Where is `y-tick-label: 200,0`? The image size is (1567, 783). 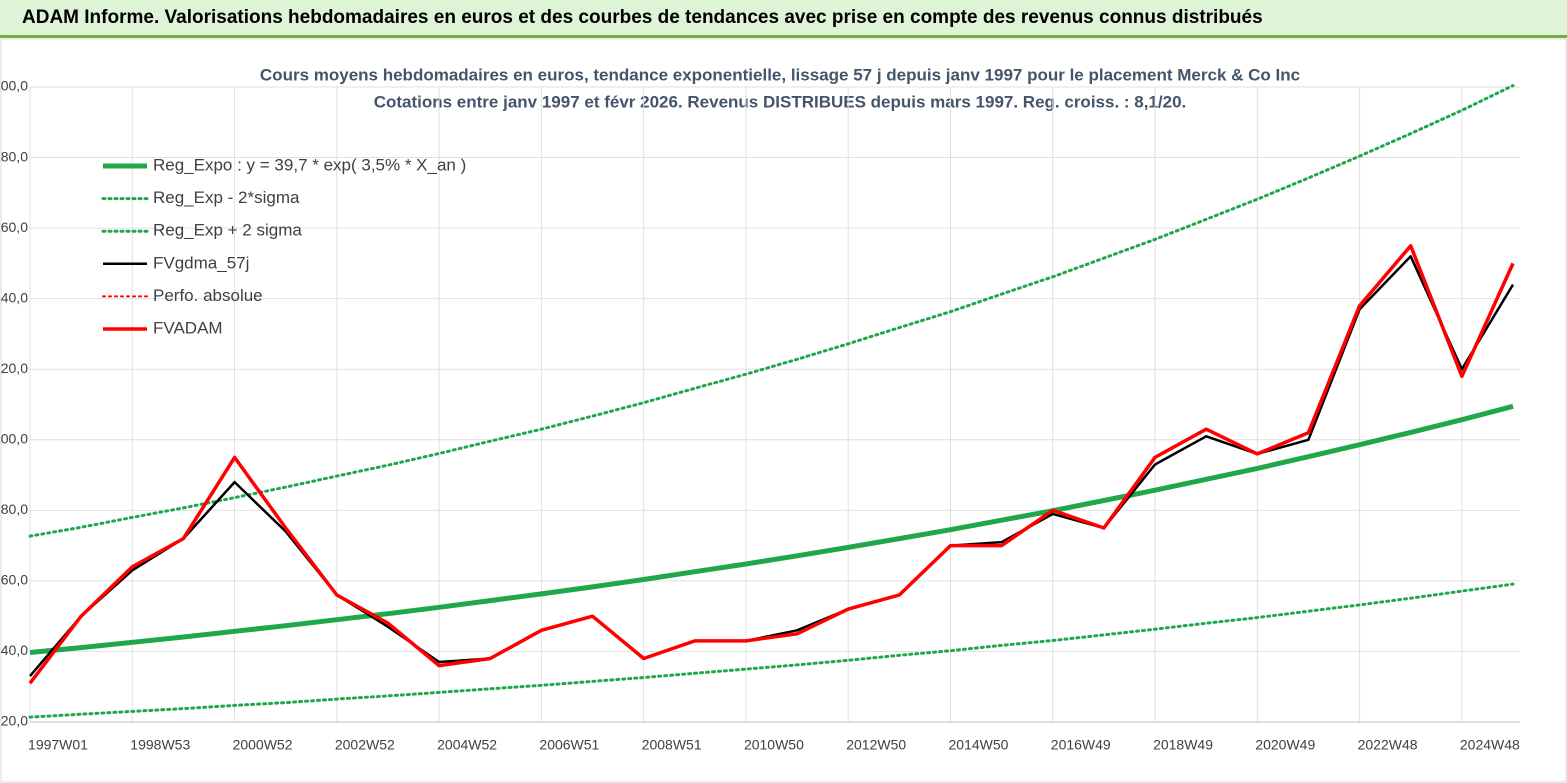 y-tick-label: 200,0 is located at coordinates (14, 86).